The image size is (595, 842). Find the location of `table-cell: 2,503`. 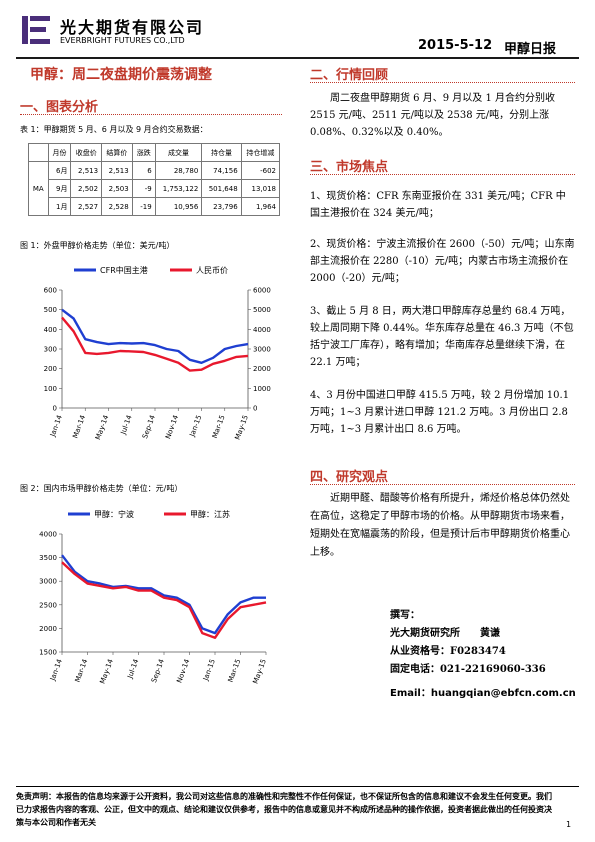

table-cell: 2,503 is located at coordinates (117, 188).